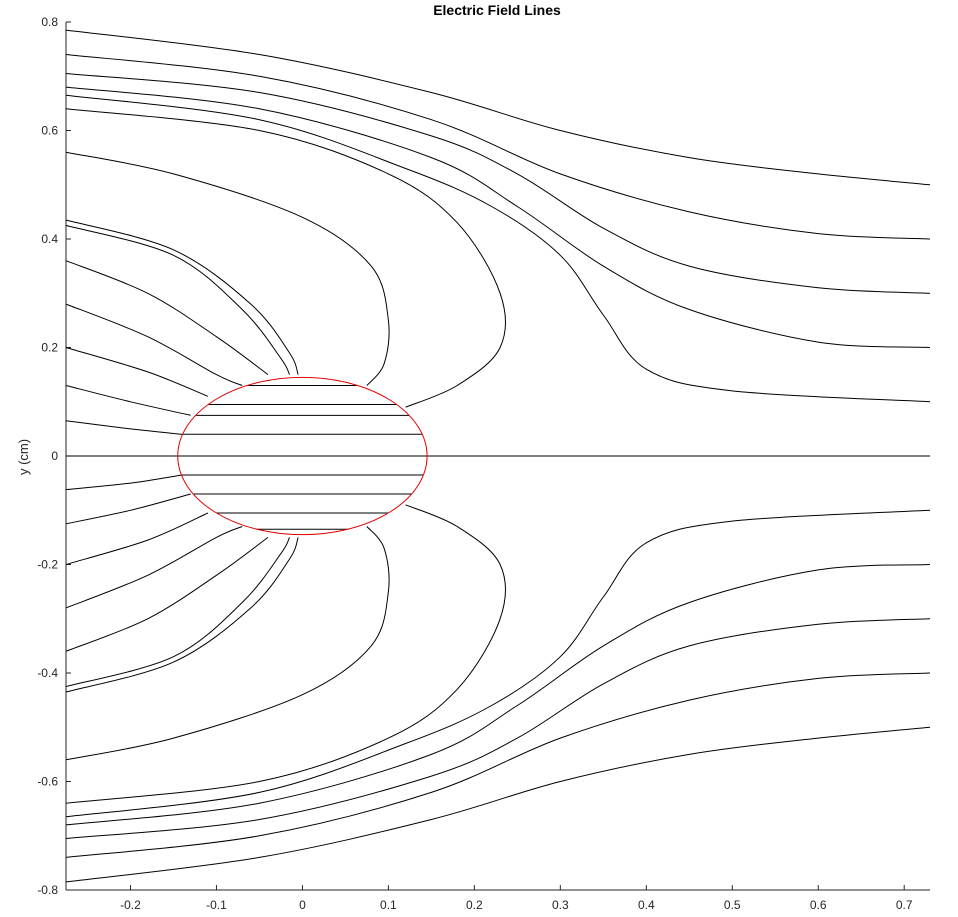  I want to click on x-tick-label: -0.1, so click(216, 905).